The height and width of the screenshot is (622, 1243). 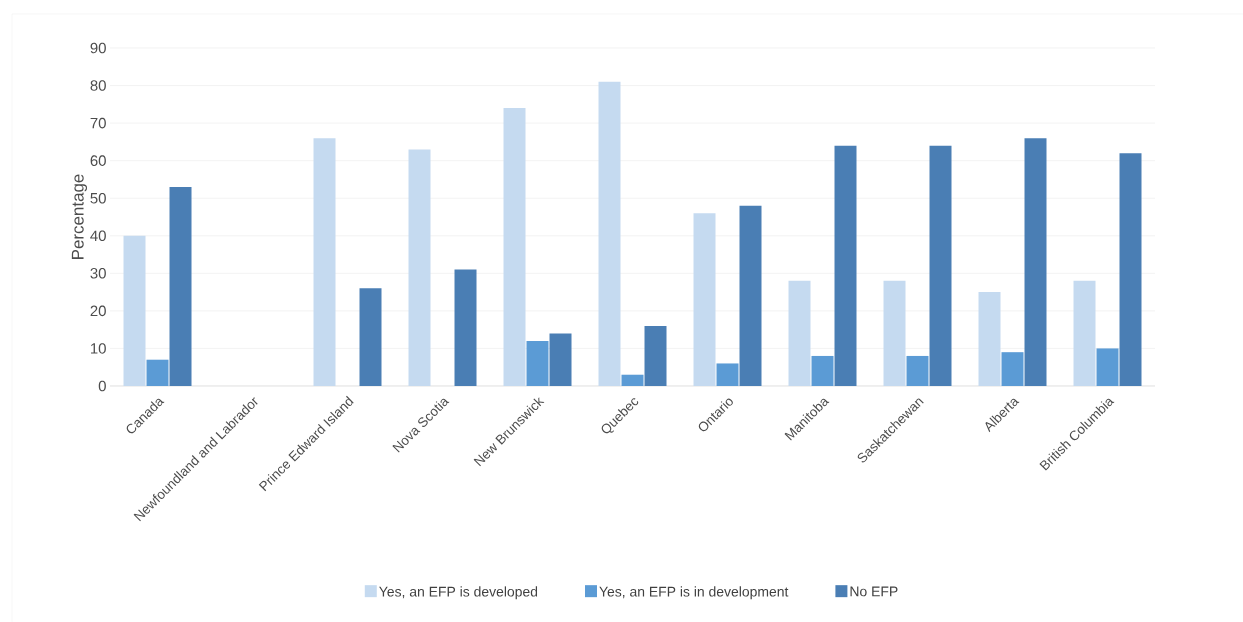 I want to click on y-tick-label: 40, so click(x=98, y=236).